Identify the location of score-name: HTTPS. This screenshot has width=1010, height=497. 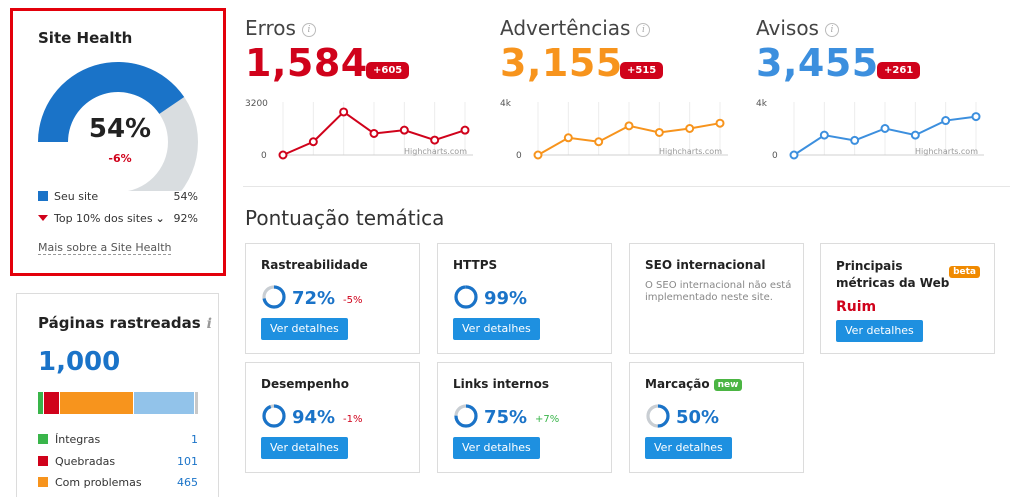
(475, 265).